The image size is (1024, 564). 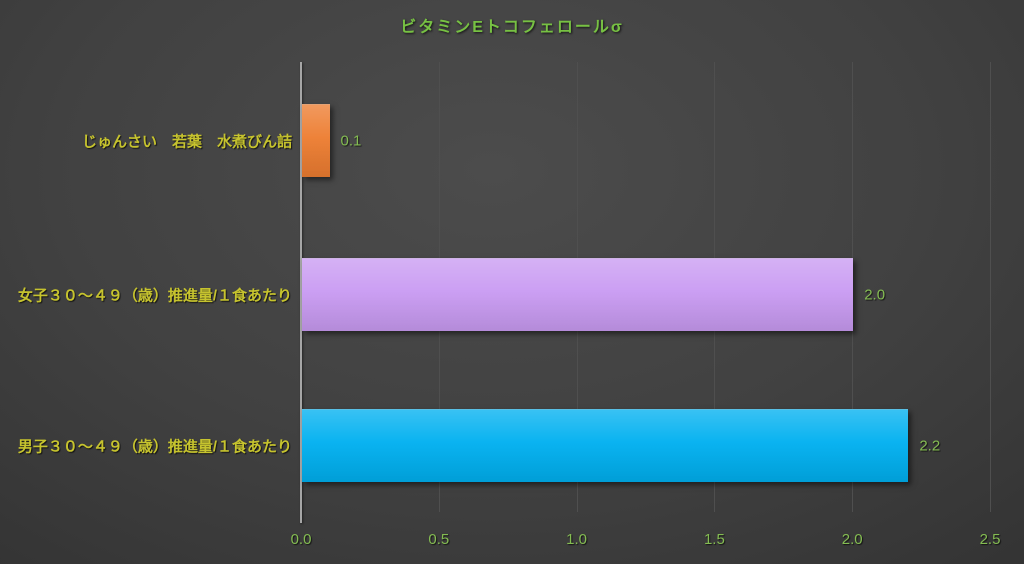 I want to click on x-tick-label: 0.0, so click(x=301, y=539).